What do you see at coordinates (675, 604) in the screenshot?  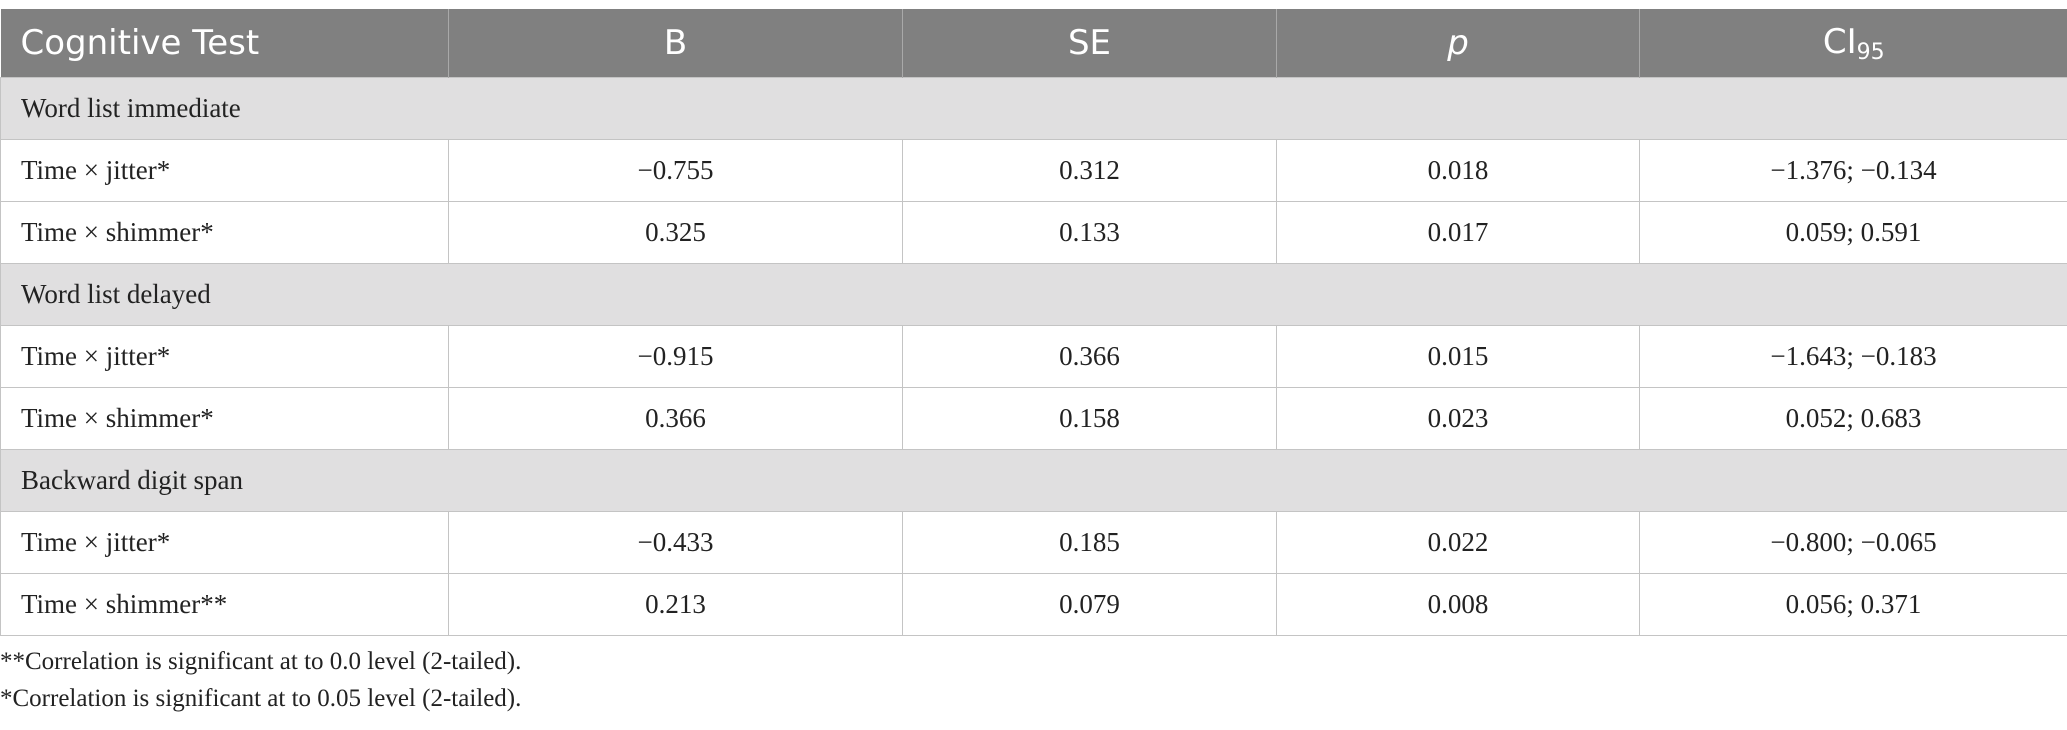 I see `cell: 0.213` at bounding box center [675, 604].